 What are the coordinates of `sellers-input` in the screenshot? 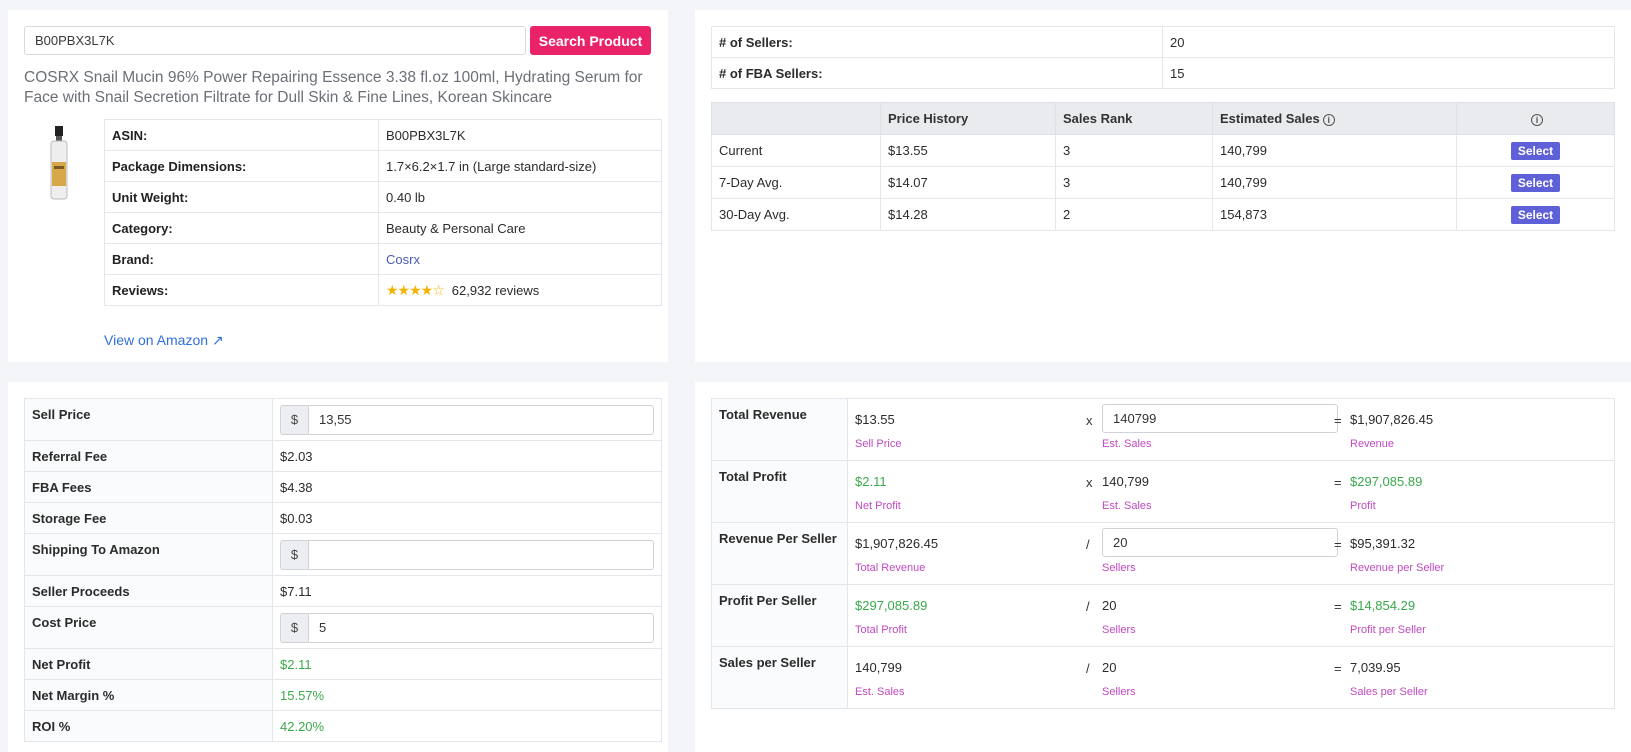 It's located at (1220, 542).